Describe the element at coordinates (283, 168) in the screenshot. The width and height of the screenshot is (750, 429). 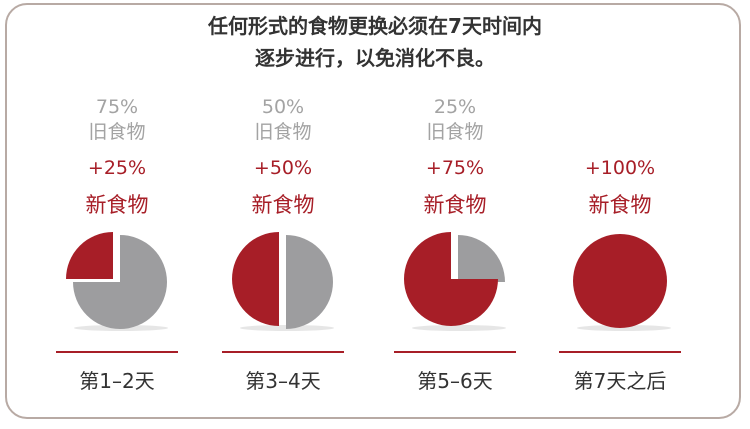
I see `new-percent: +50%` at that location.